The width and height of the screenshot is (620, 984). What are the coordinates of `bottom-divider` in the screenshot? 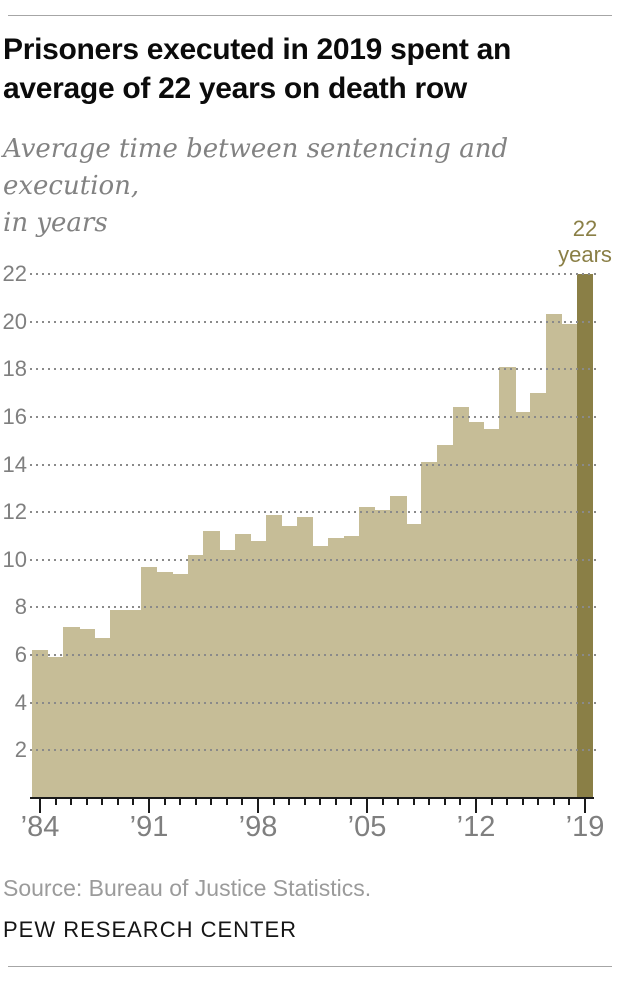 It's located at (310, 966).